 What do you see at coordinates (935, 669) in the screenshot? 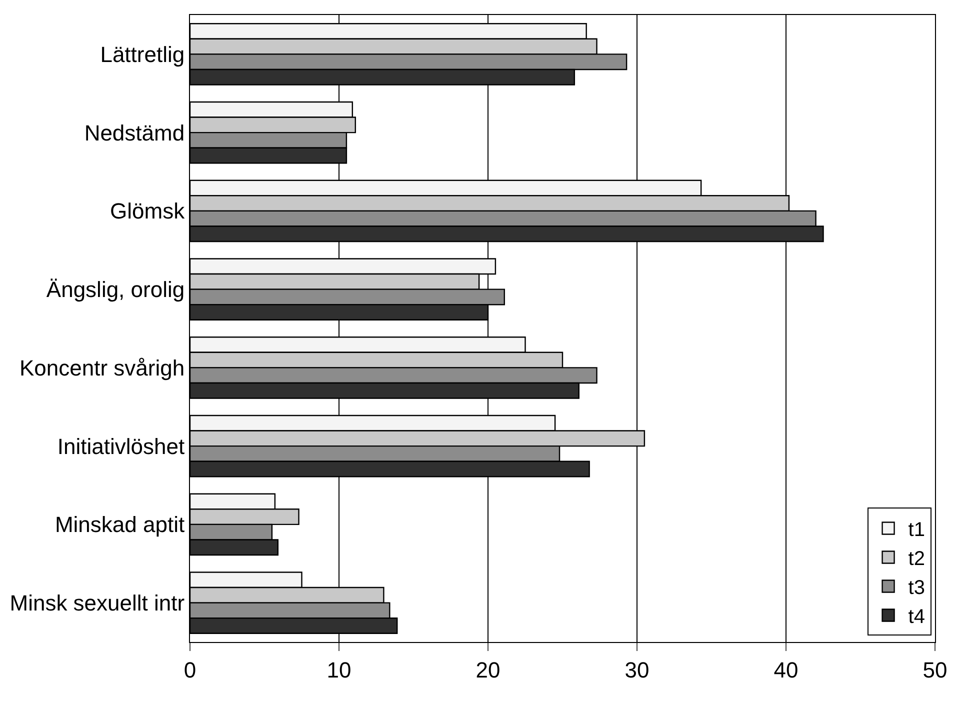
I see `x-tick-label: 50` at bounding box center [935, 669].